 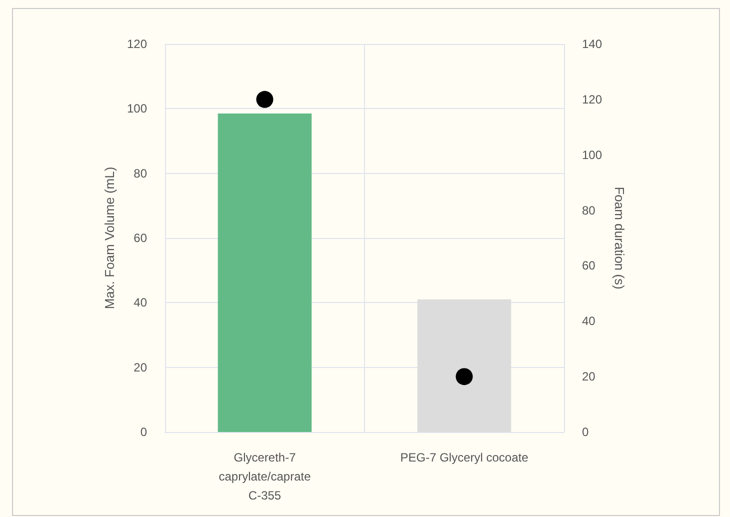 What do you see at coordinates (265, 476) in the screenshot?
I see `x-tick-label: Glycereth-7 caprylate/caprate C-355` at bounding box center [265, 476].